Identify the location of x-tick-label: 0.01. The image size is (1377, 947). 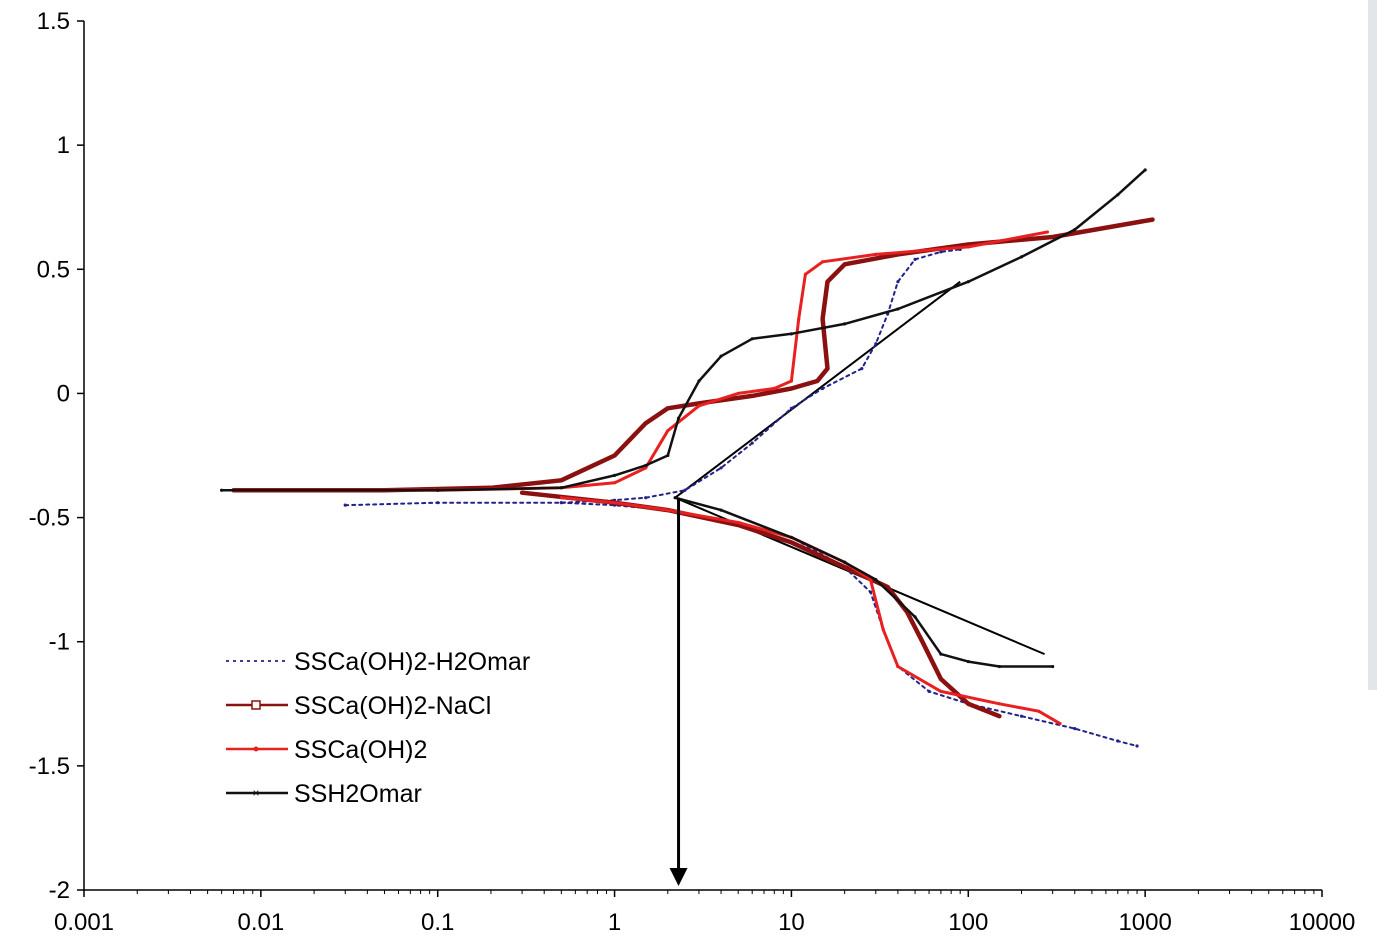
(260, 922).